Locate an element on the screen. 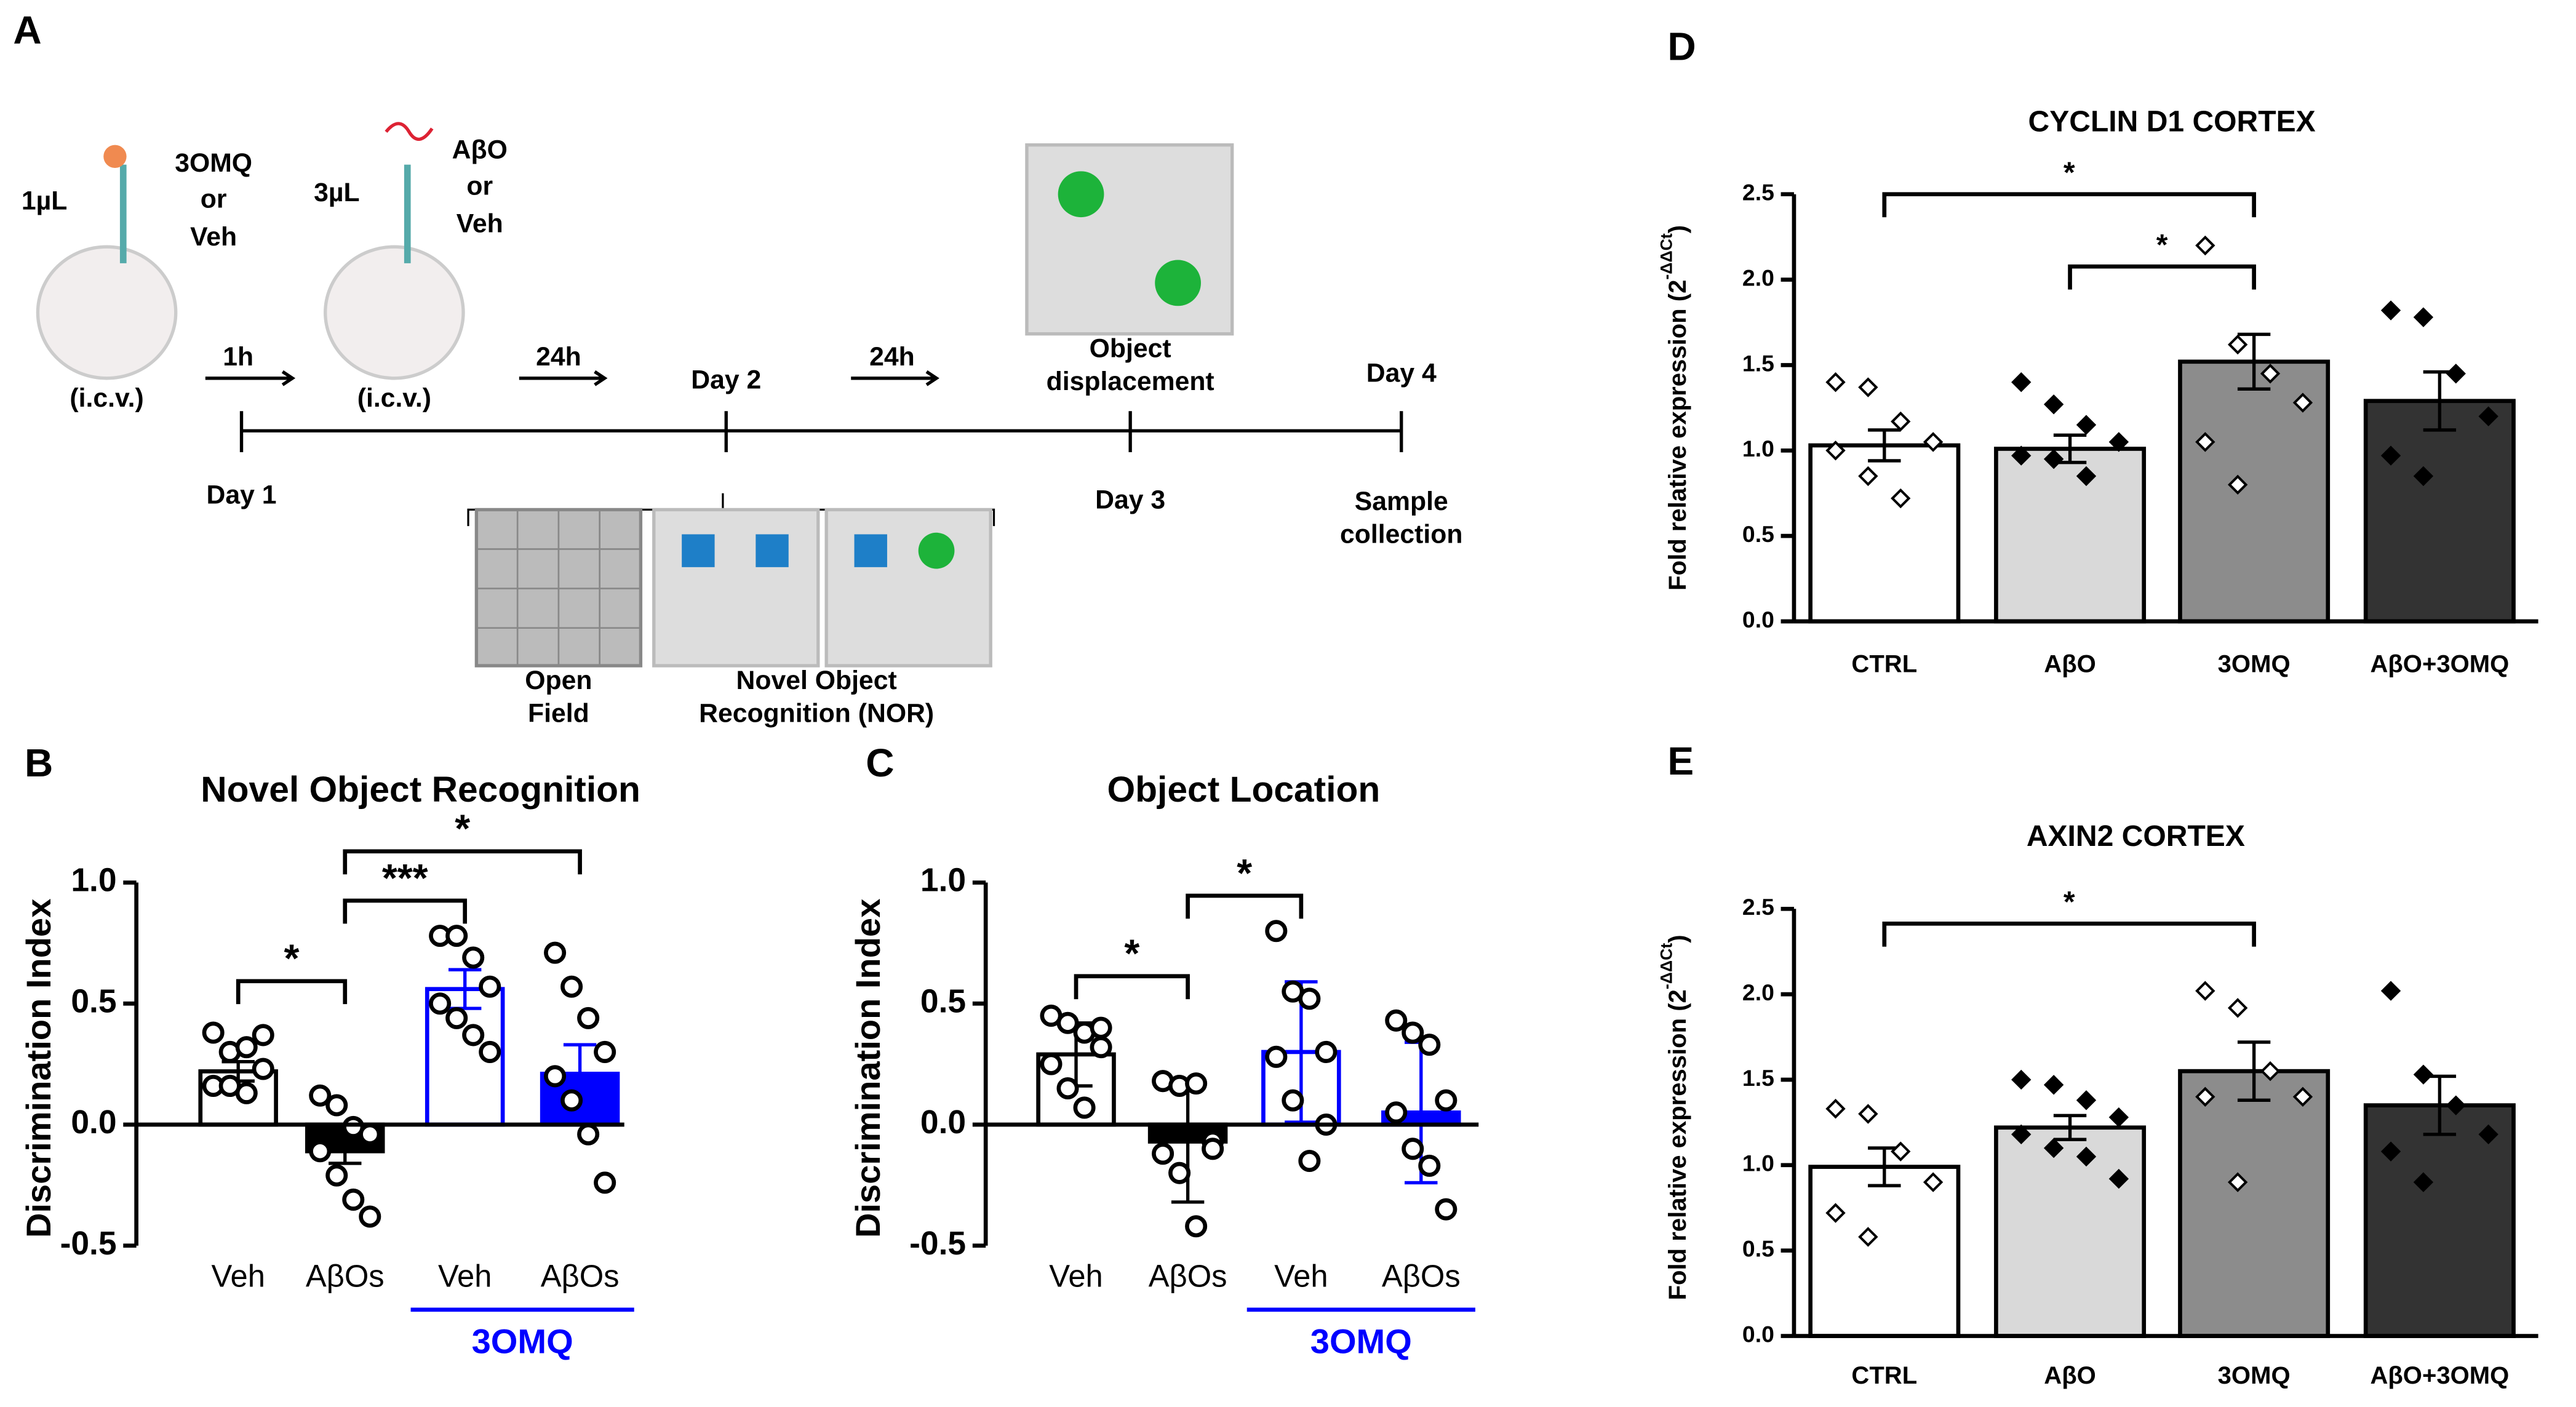  oligomer is located at coordinates (409, 131).